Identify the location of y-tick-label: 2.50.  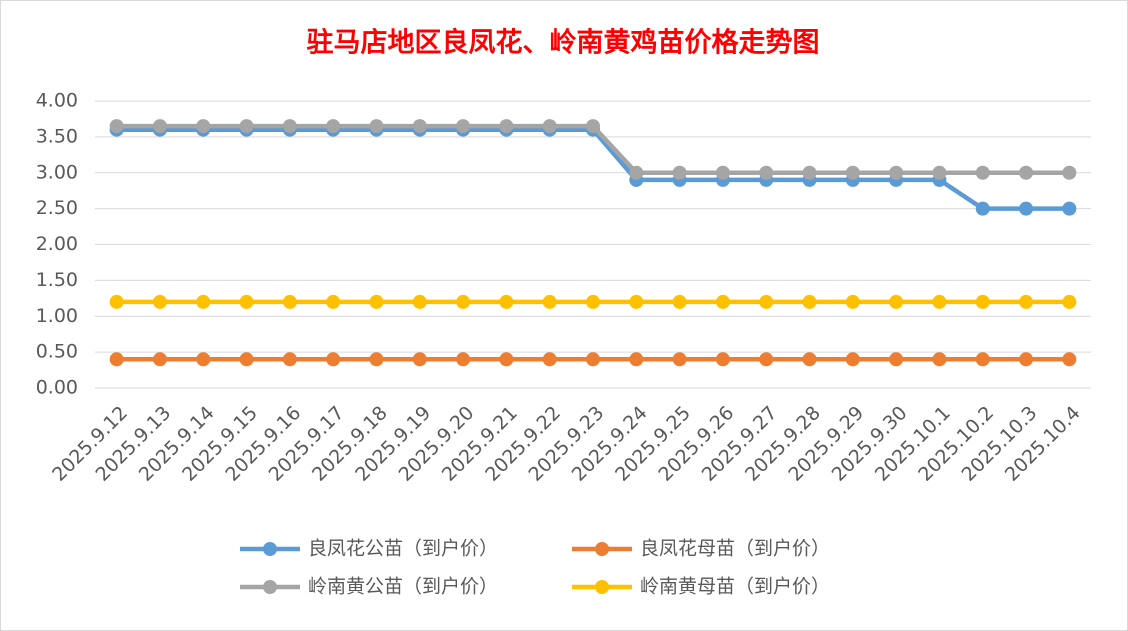
(57, 208).